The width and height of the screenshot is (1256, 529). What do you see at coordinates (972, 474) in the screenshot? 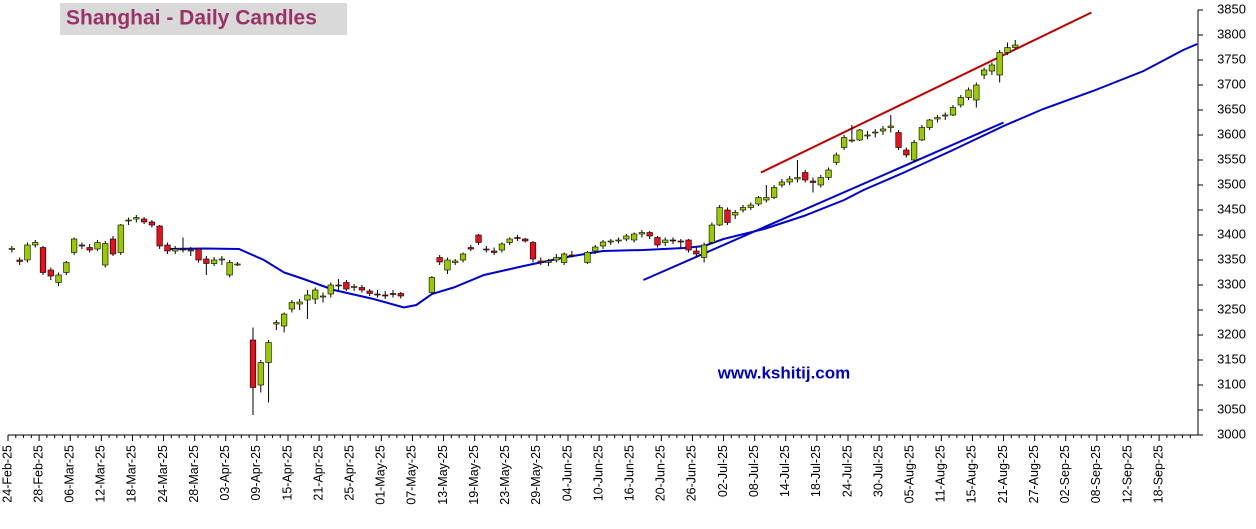
I see `x-tick-label: 15-Aug-25` at bounding box center [972, 474].